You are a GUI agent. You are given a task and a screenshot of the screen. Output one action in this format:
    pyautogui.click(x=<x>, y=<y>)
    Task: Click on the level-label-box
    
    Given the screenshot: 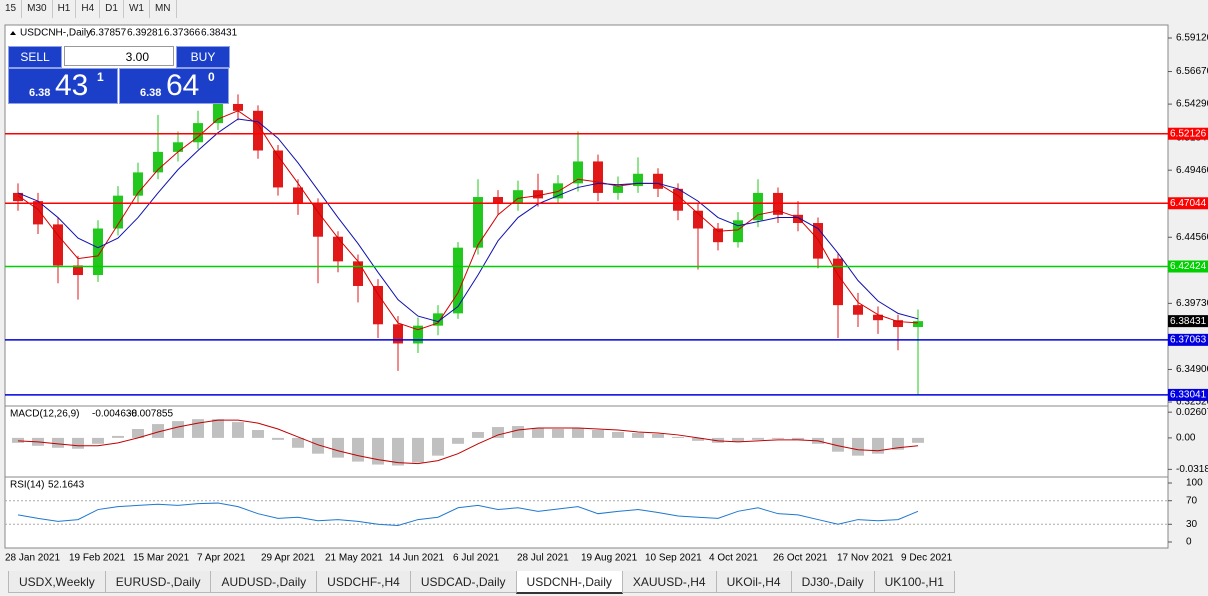 What is the action you would take?
    pyautogui.click(x=1188, y=133)
    